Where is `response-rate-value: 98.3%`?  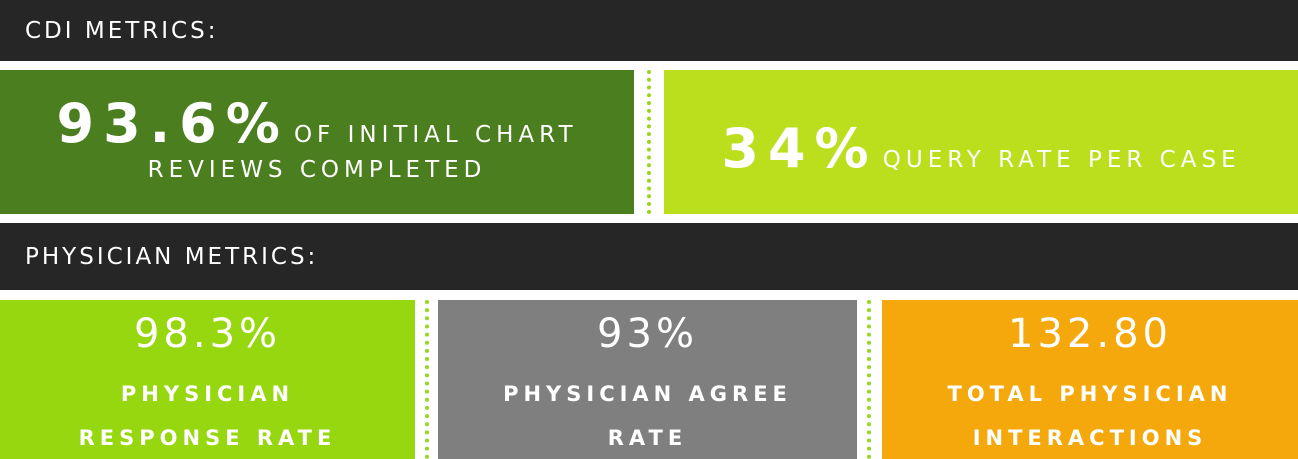 response-rate-value: 98.3% is located at coordinates (207, 334).